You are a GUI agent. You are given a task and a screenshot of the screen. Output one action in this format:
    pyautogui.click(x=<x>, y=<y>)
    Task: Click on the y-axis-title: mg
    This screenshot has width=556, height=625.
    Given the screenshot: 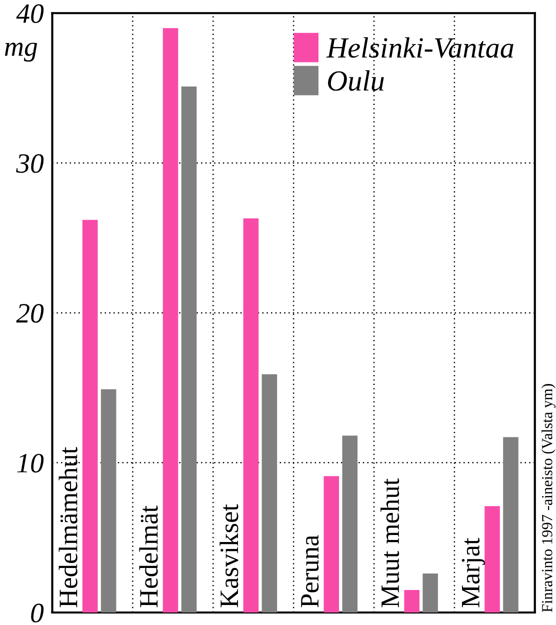 What is the action you would take?
    pyautogui.click(x=21, y=52)
    